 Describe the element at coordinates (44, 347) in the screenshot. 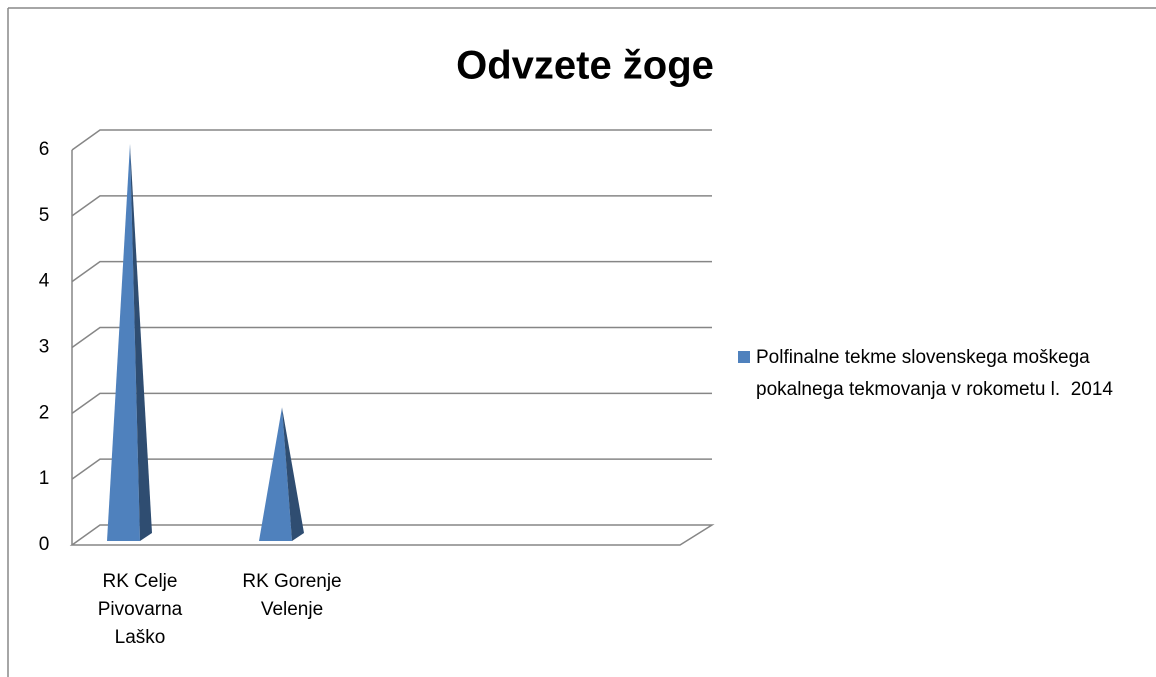

I see `y-tick-label: 3` at that location.